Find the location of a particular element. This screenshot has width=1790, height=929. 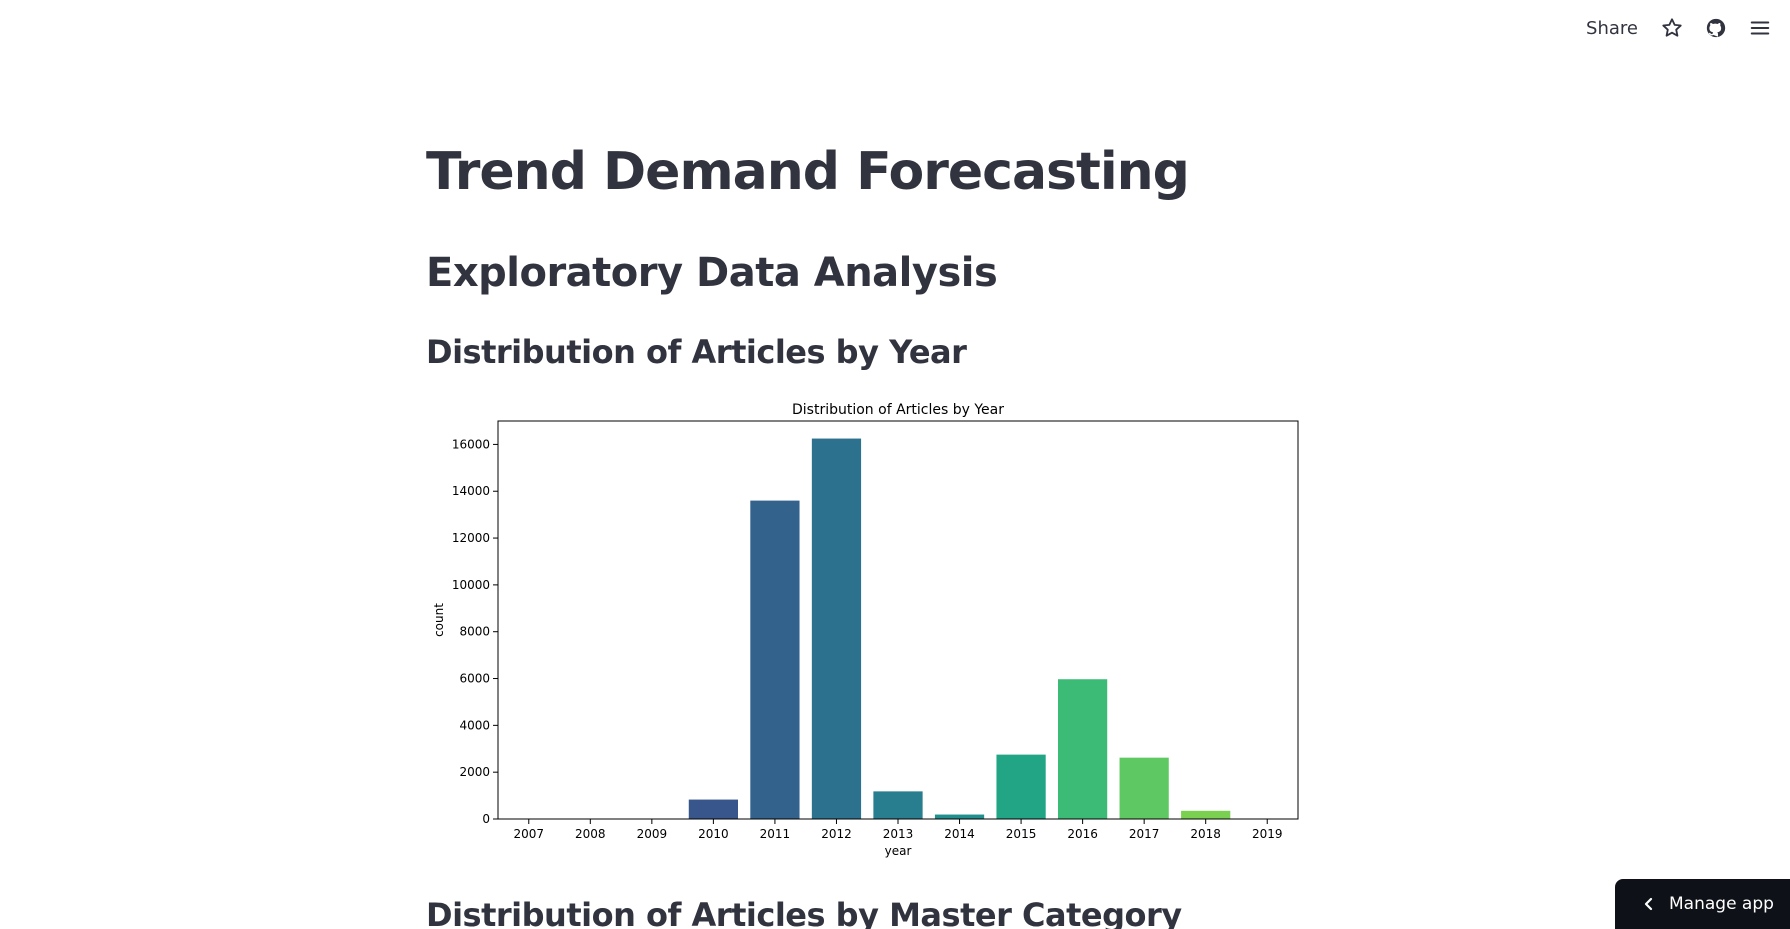

y-tick-label-16000: 16000 is located at coordinates (471, 444).